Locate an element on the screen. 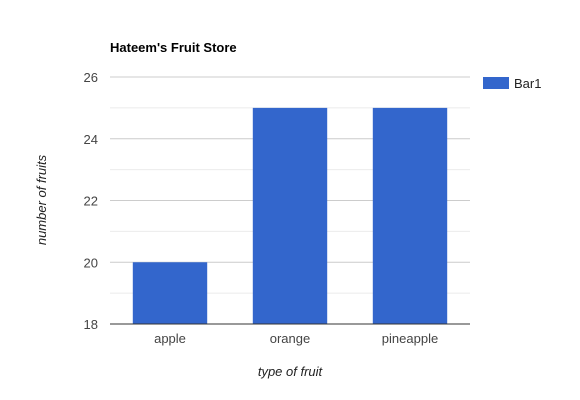 The width and height of the screenshot is (580, 400). legend-label-bar1: Bar1 is located at coordinates (527, 83).